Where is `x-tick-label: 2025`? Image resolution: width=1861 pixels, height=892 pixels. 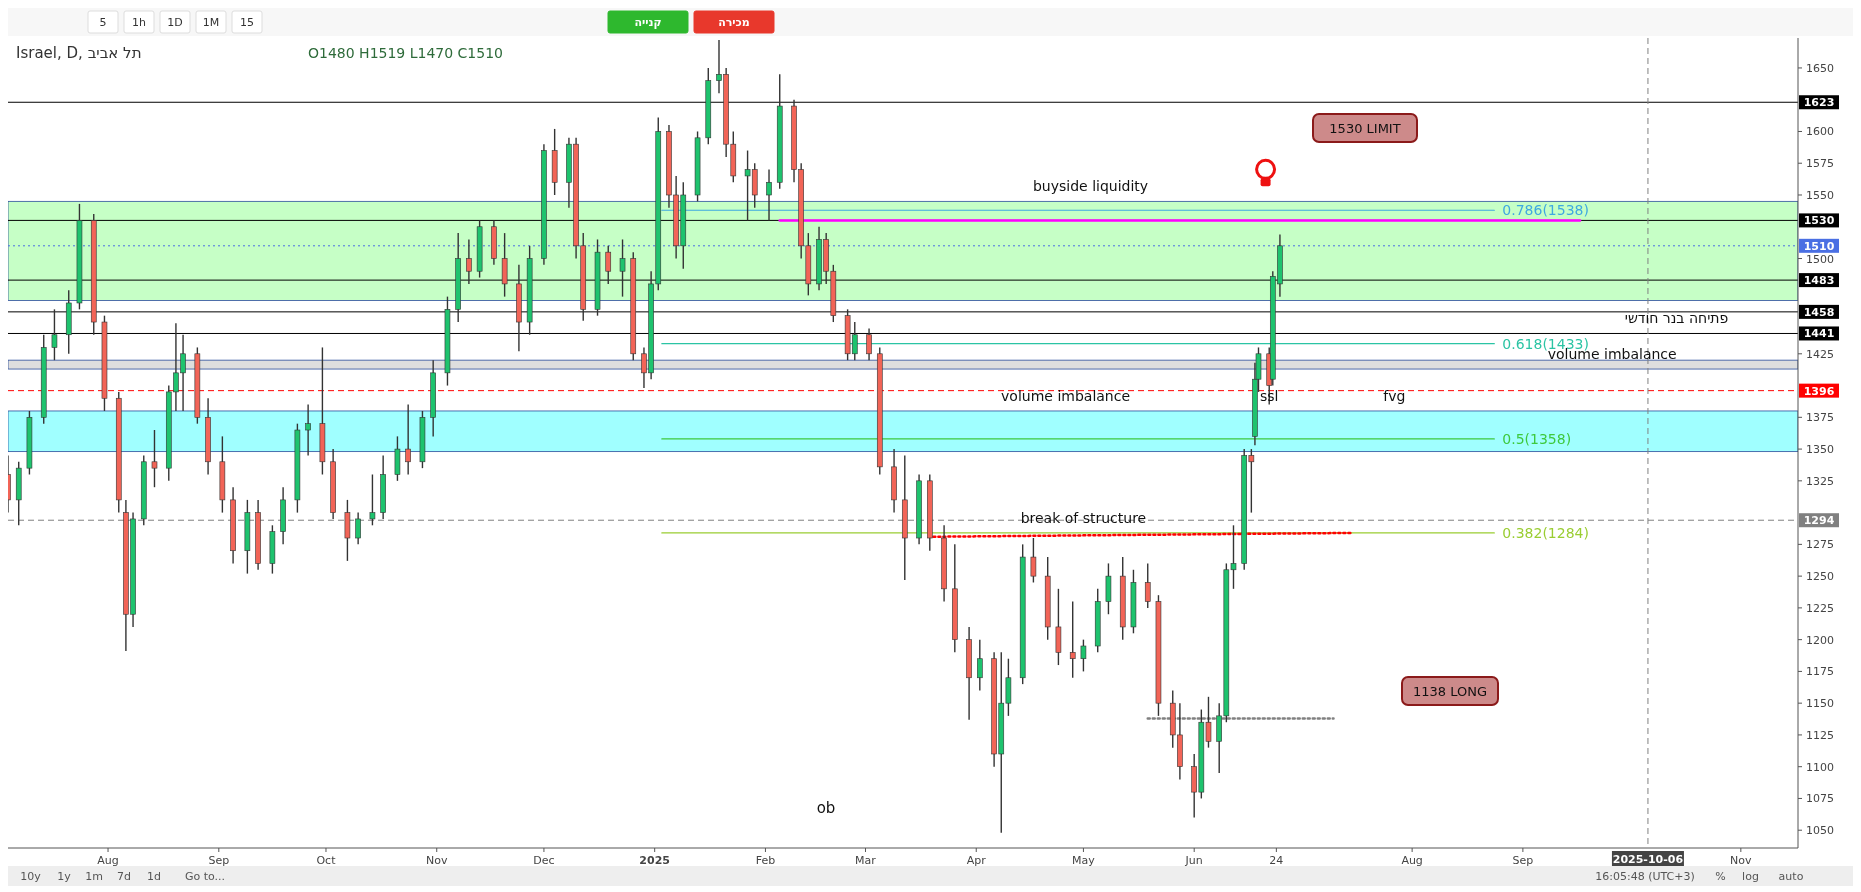
x-tick-label: 2025 is located at coordinates (654, 860).